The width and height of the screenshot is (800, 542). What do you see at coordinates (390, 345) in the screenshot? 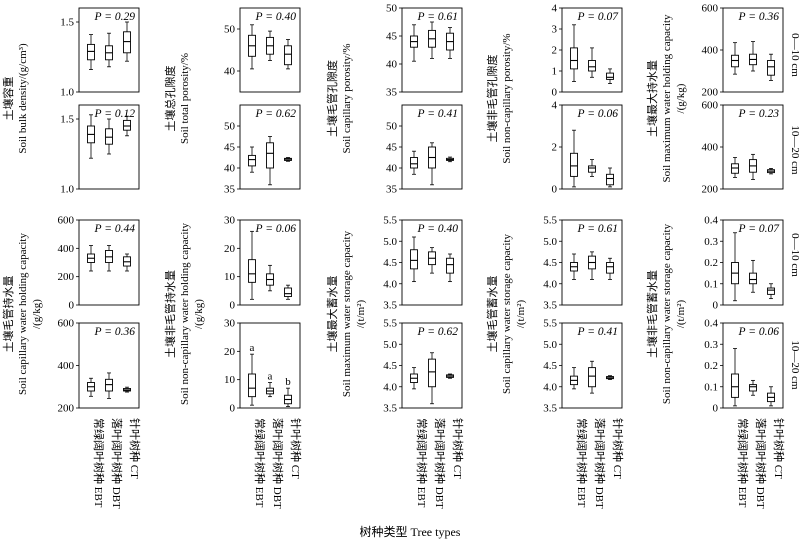
I see `y-tick-label: 5.0` at bounding box center [390, 345].